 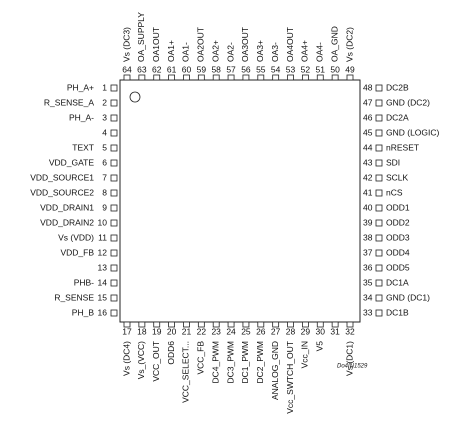 What do you see at coordinates (335, 331) in the screenshot?
I see `pin-number: 31` at bounding box center [335, 331].